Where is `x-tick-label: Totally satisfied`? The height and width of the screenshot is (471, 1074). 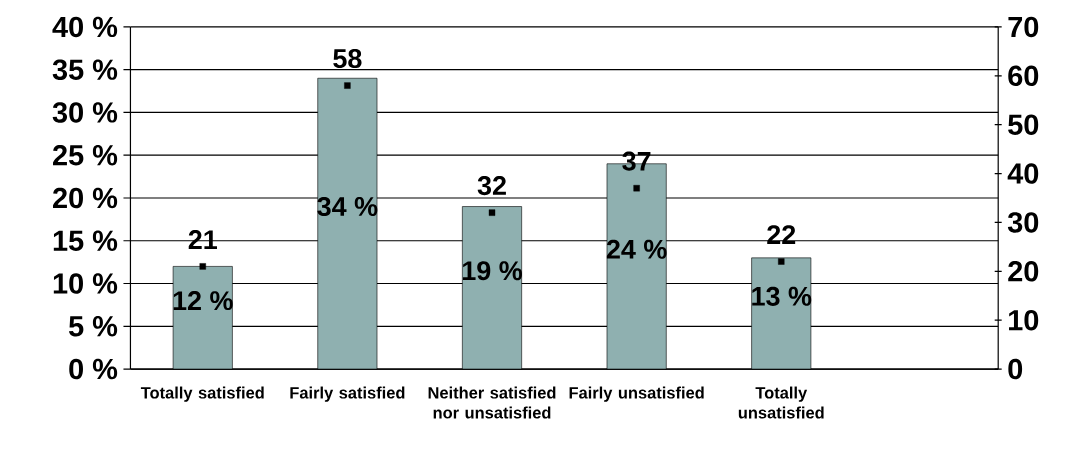 x-tick-label: Totally satisfied is located at coordinates (202, 394).